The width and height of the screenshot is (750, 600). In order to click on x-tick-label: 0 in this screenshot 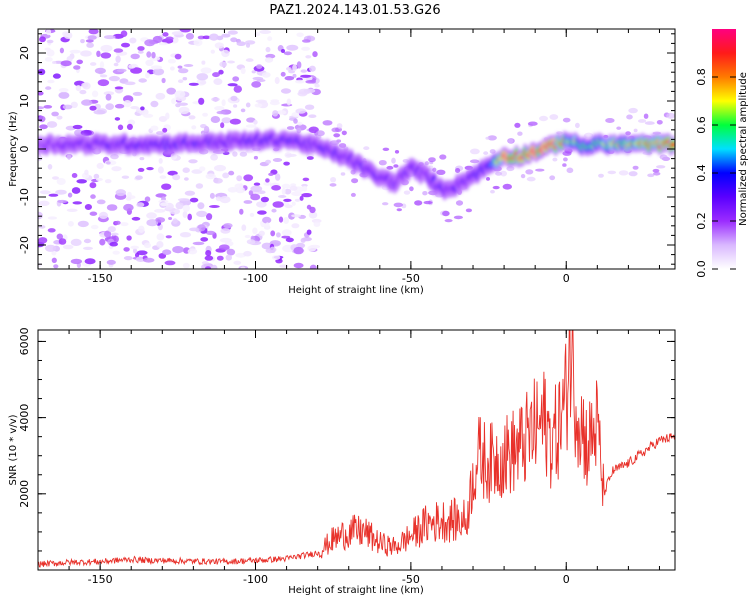, I will do `click(566, 579)`.